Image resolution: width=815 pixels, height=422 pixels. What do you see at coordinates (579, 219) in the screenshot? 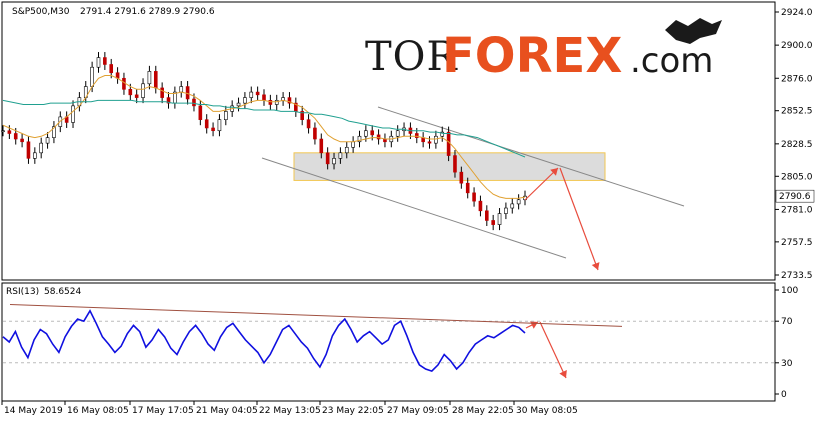
I see `forecast-arrow-down` at bounding box center [579, 219].